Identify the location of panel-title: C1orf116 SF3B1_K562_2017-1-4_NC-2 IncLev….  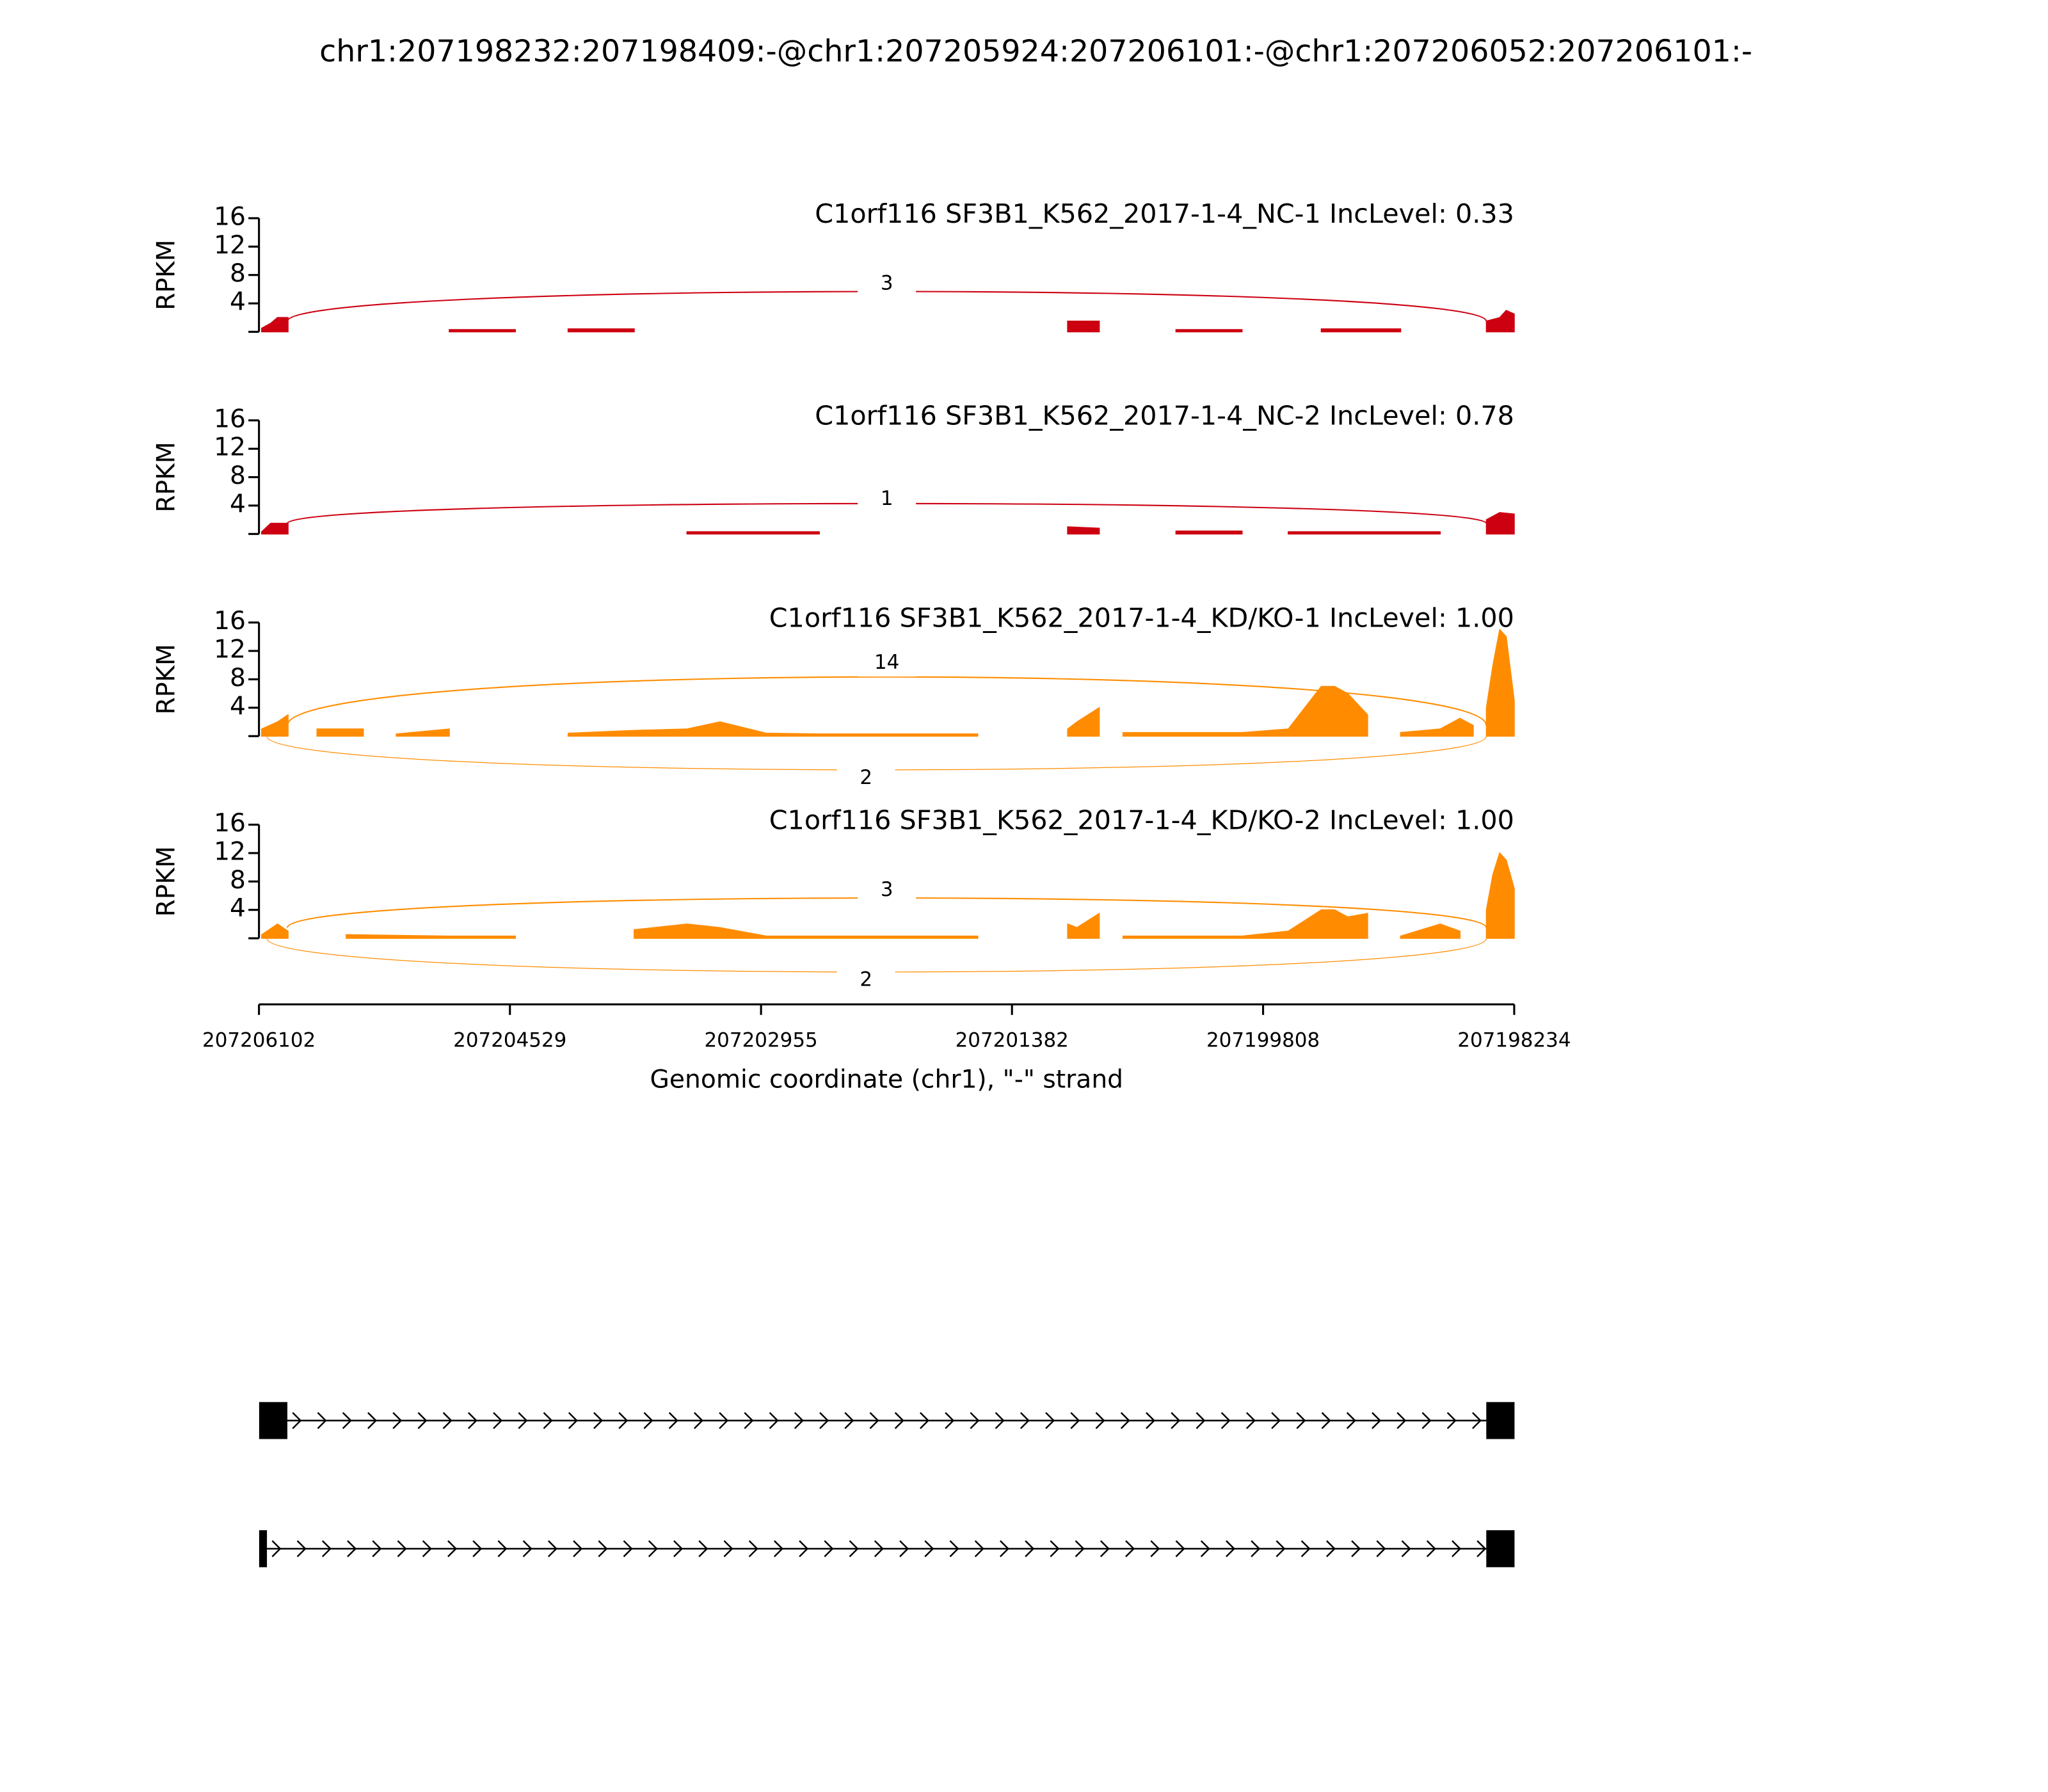
(1164, 416).